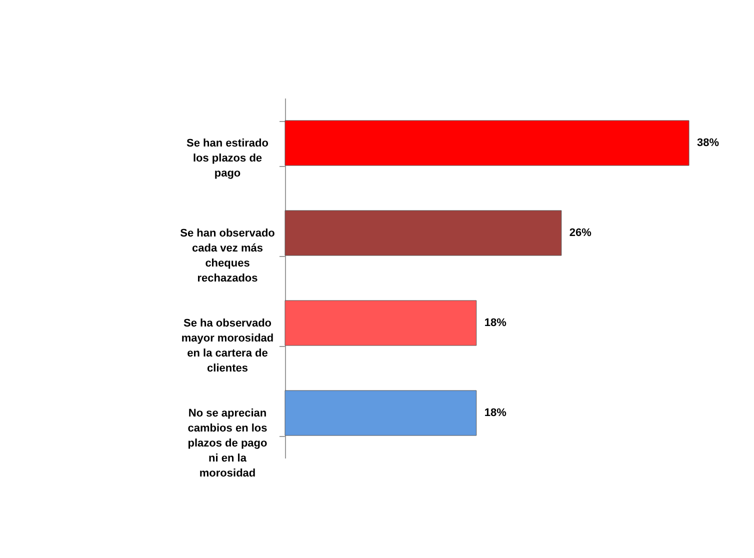  Describe the element at coordinates (708, 143) in the screenshot. I see `data-label: 38%` at that location.